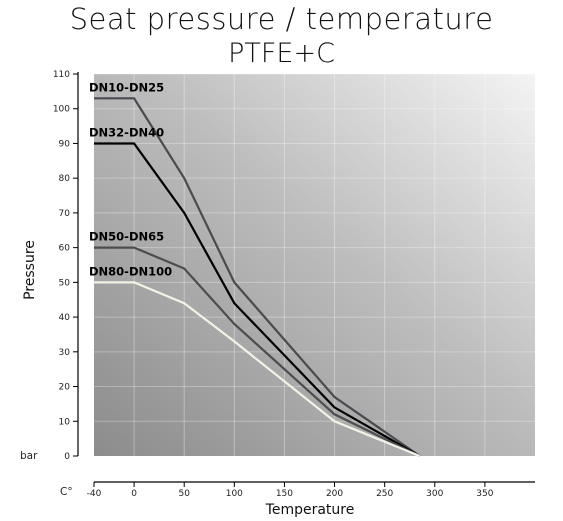 The image size is (563, 521). I want to click on x-tick-label: -40, so click(94, 494).